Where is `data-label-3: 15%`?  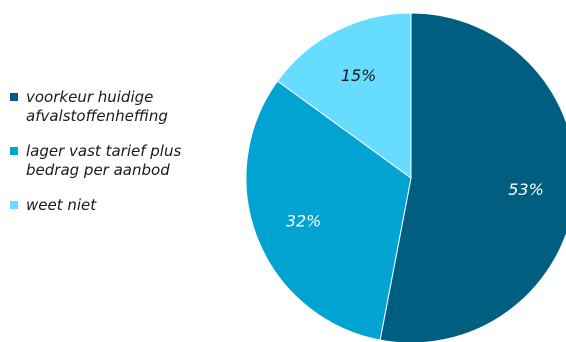 data-label-3: 15% is located at coordinates (359, 75).